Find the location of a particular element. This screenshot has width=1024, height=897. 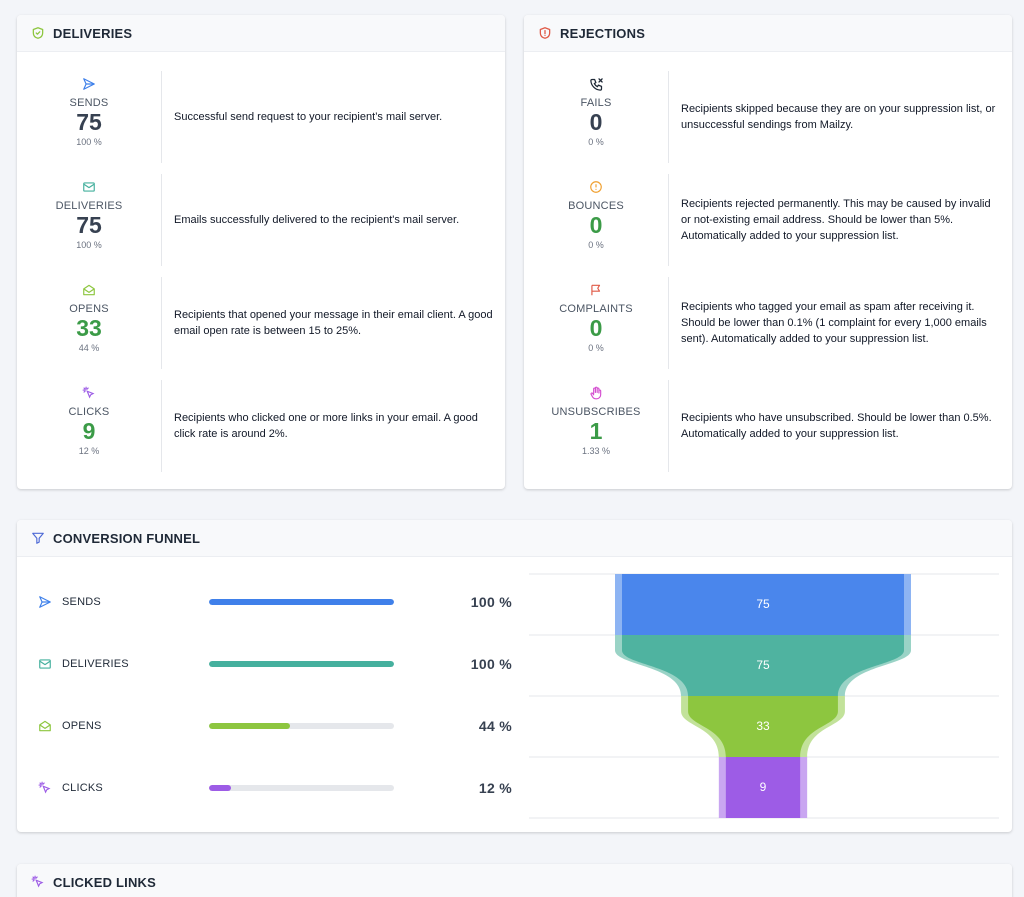

funnel-row-label: DELIVERIES is located at coordinates (95, 664).